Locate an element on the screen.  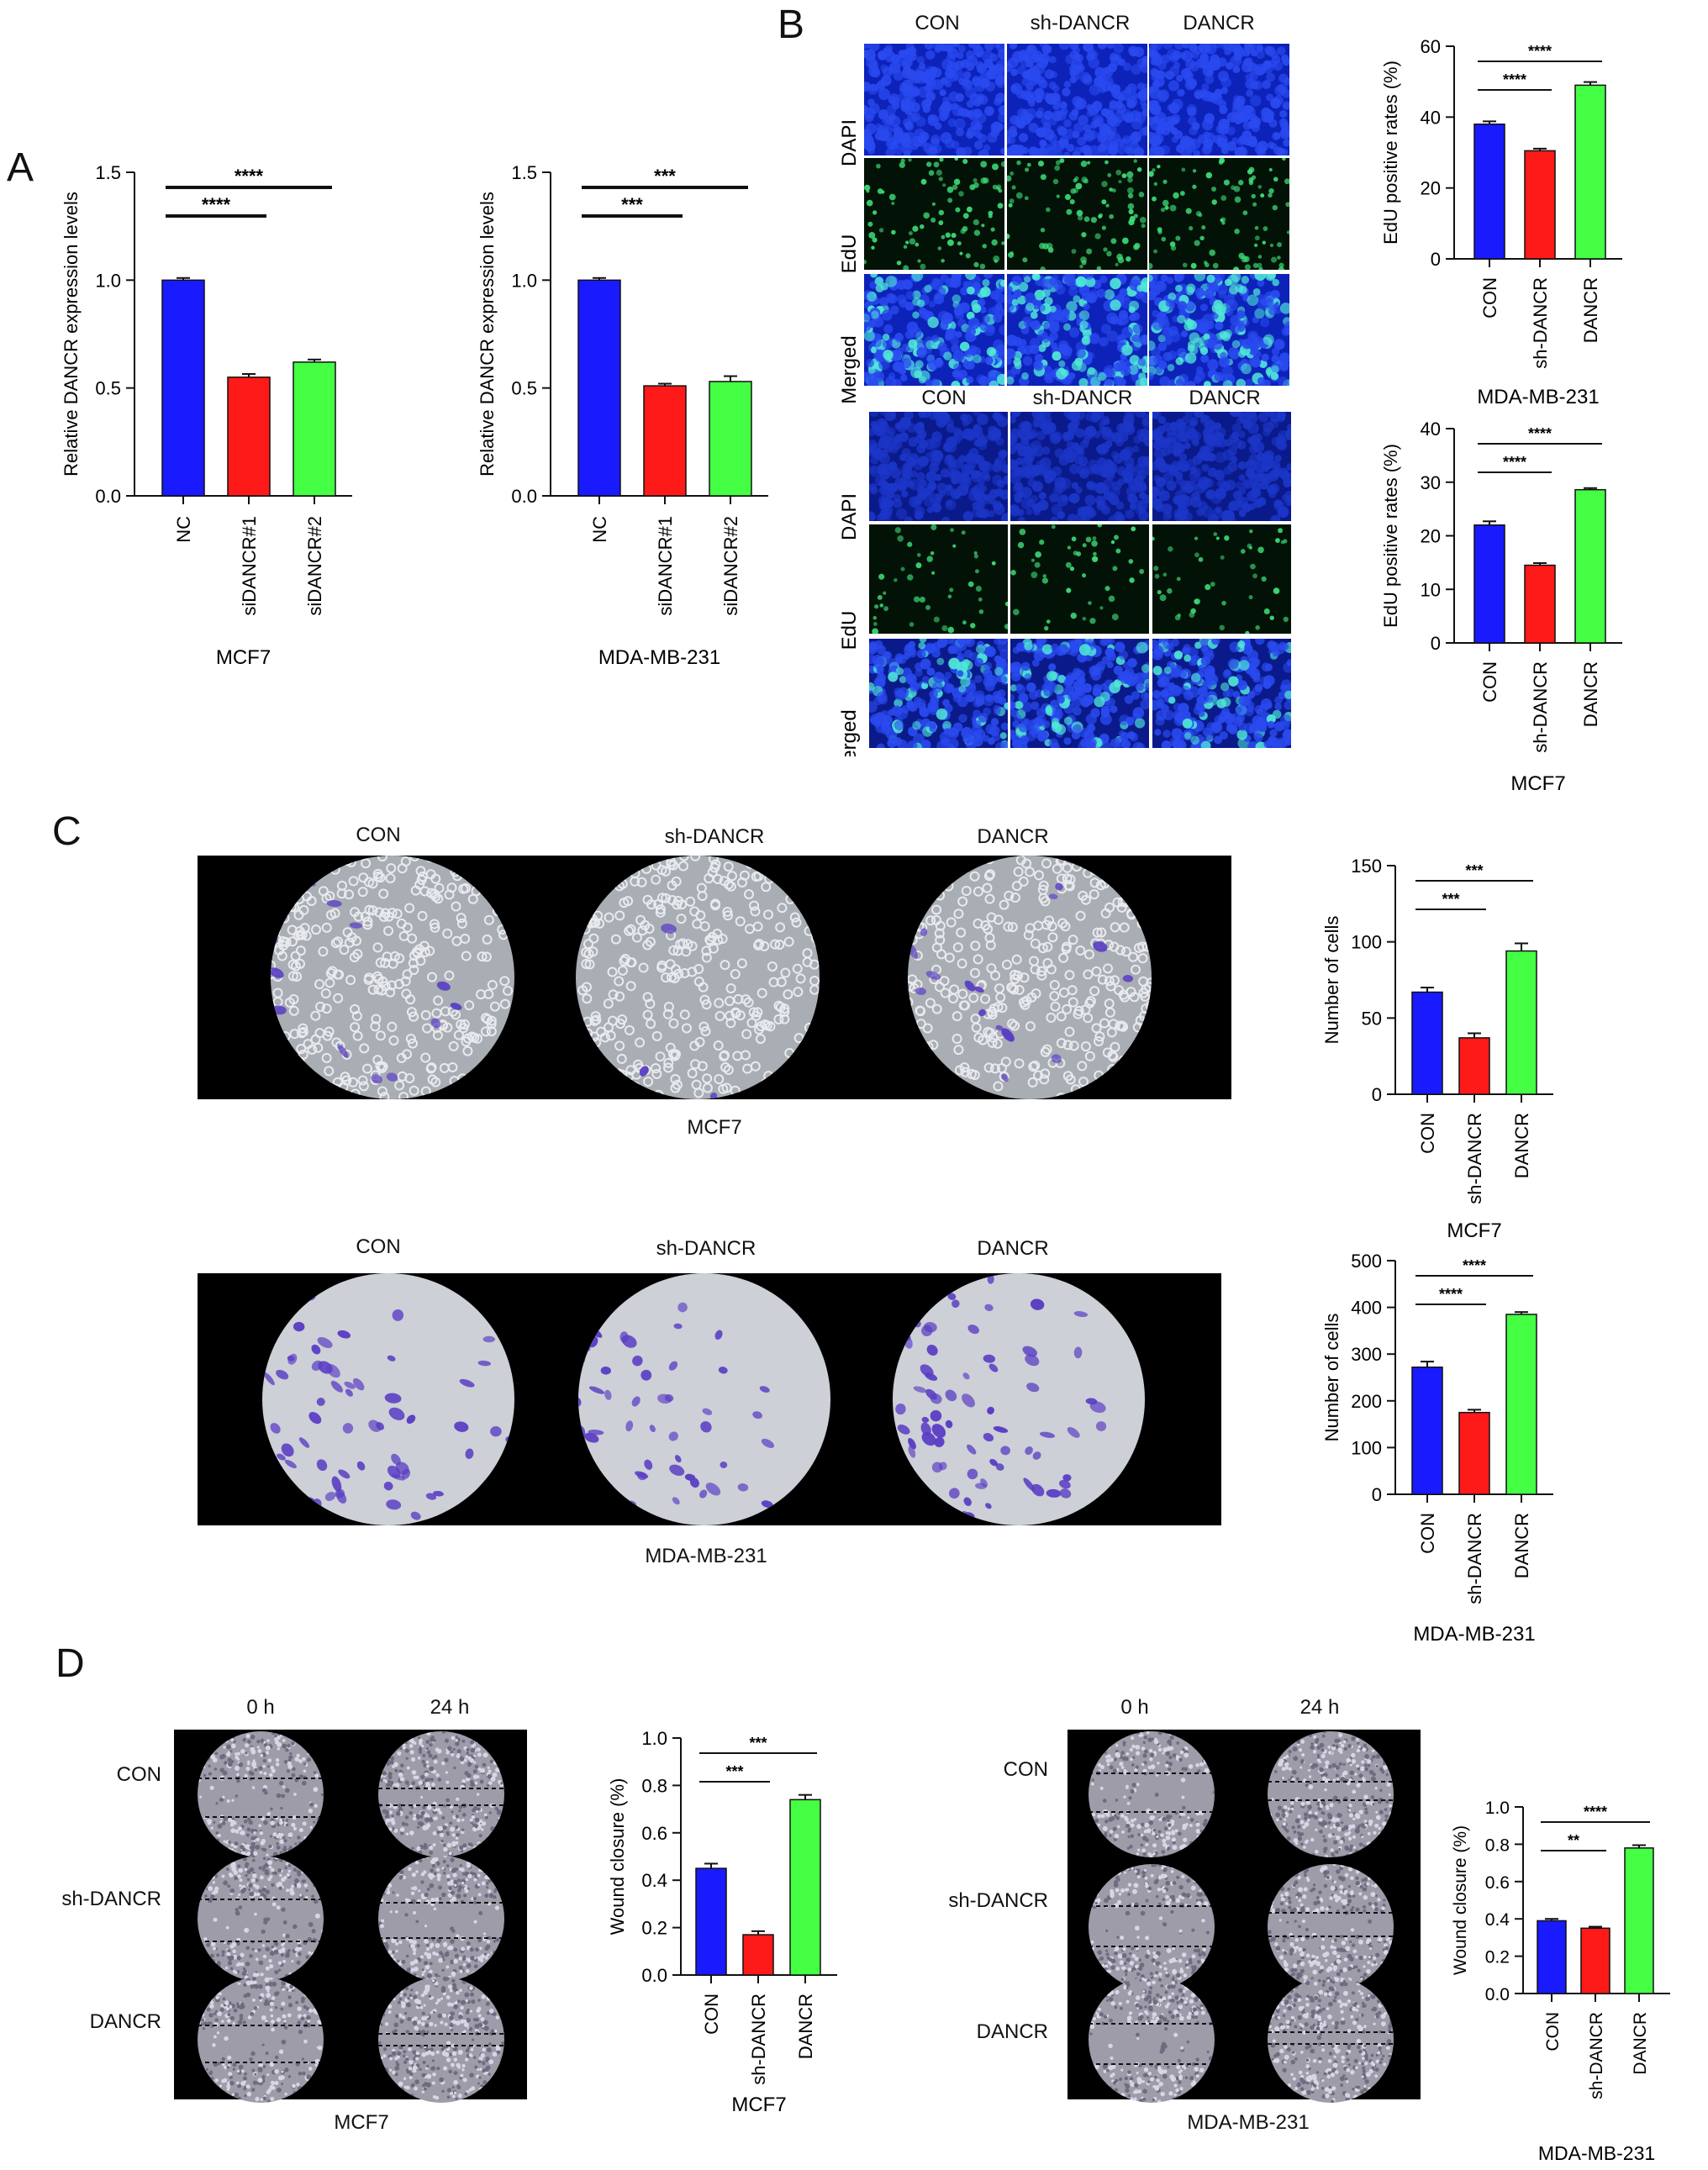
wound-mcf7-sh-0h is located at coordinates (261, 1919).